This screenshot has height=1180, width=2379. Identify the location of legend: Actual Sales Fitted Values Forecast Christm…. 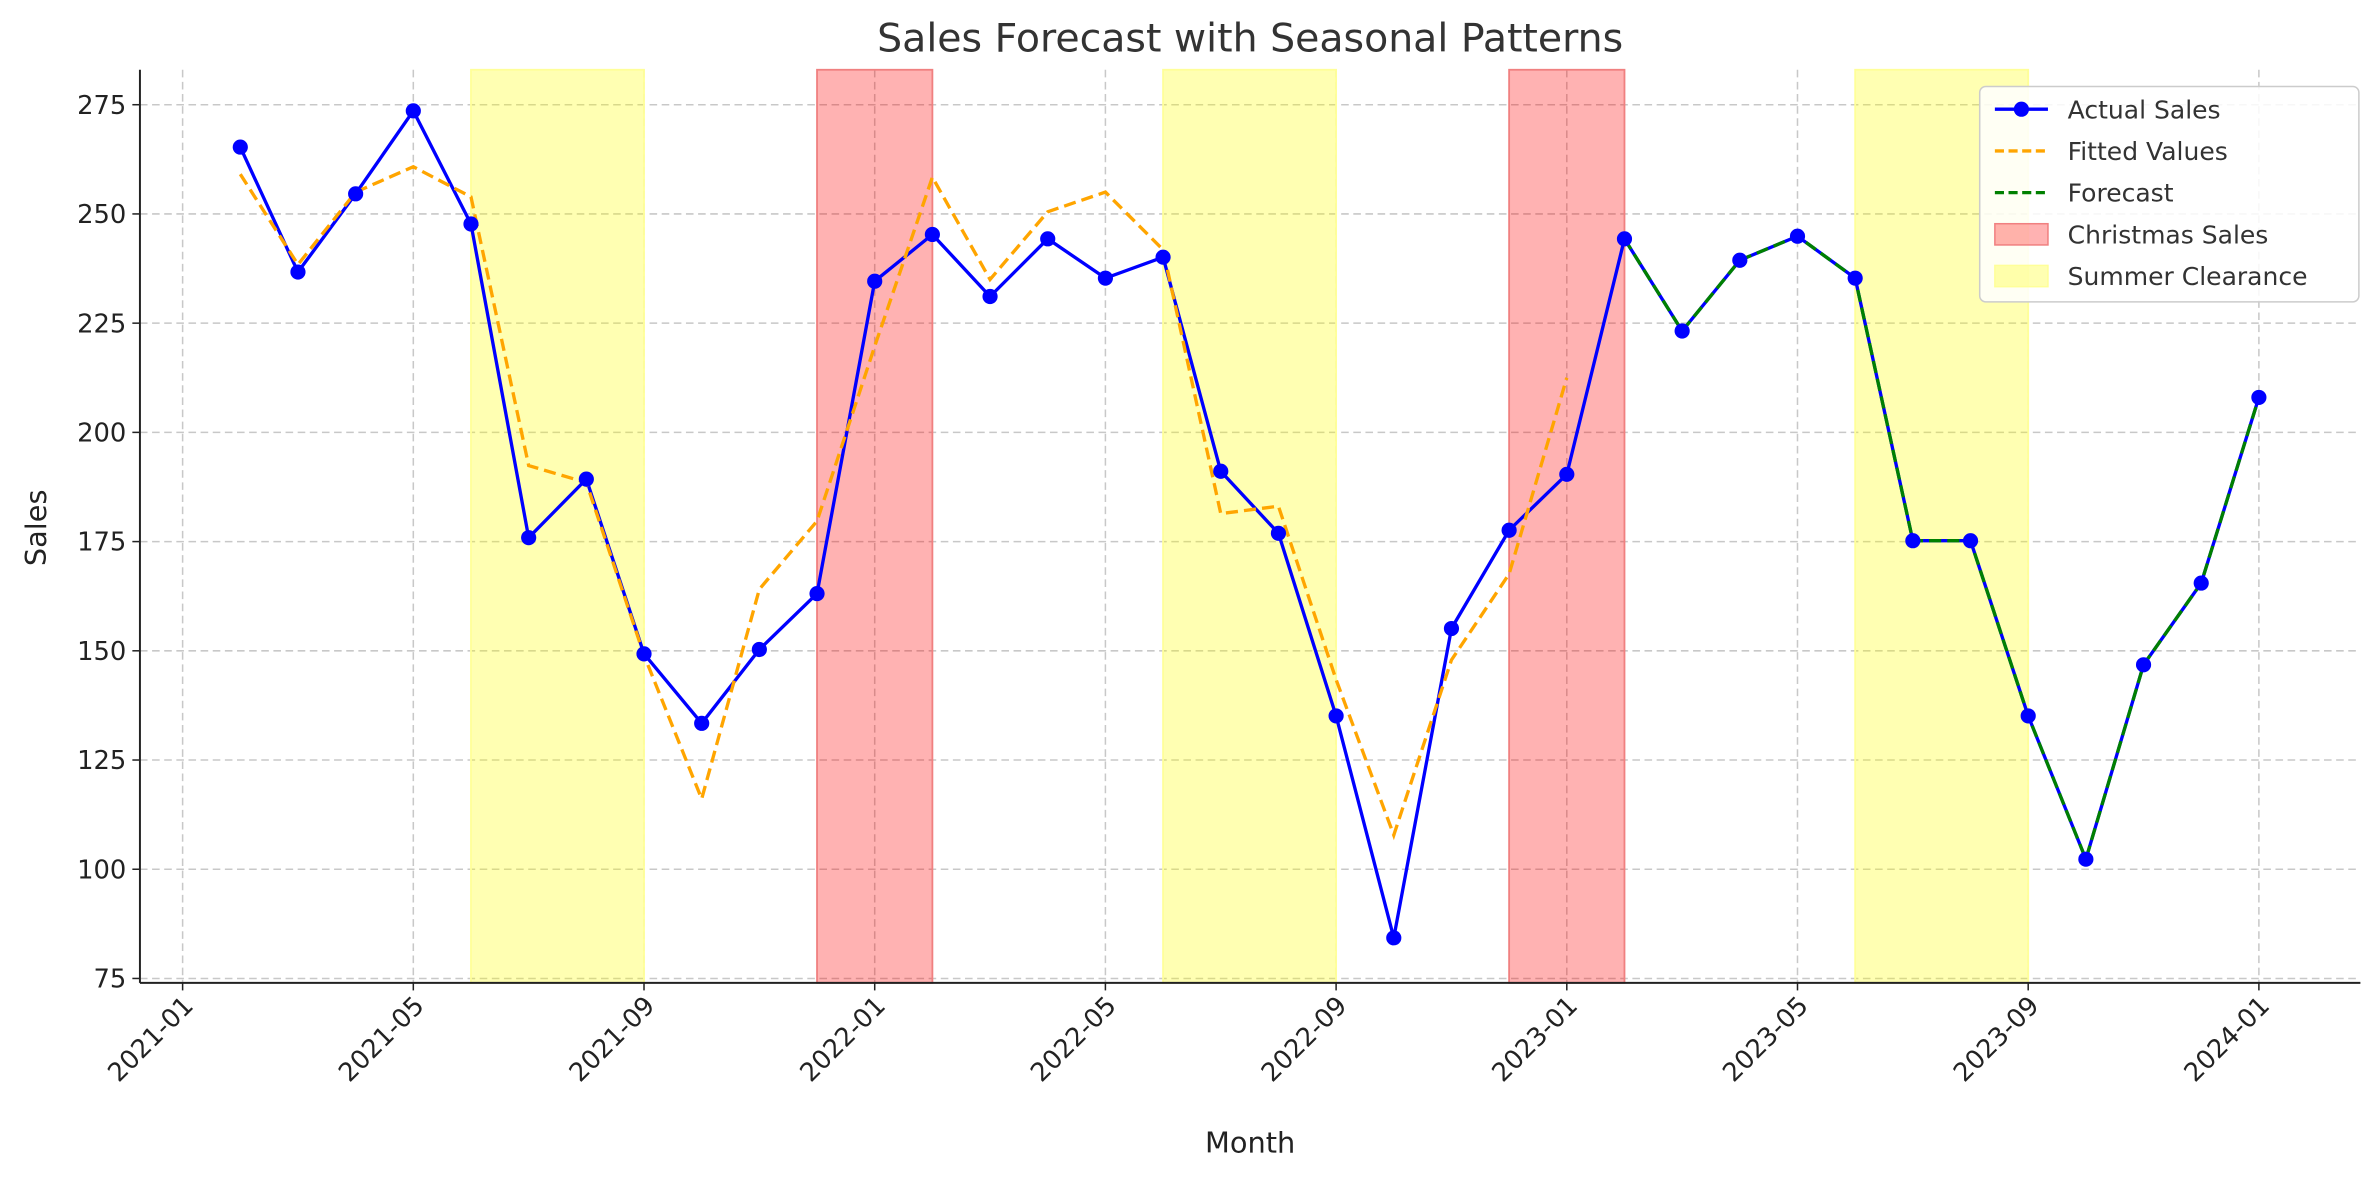
(2169, 194).